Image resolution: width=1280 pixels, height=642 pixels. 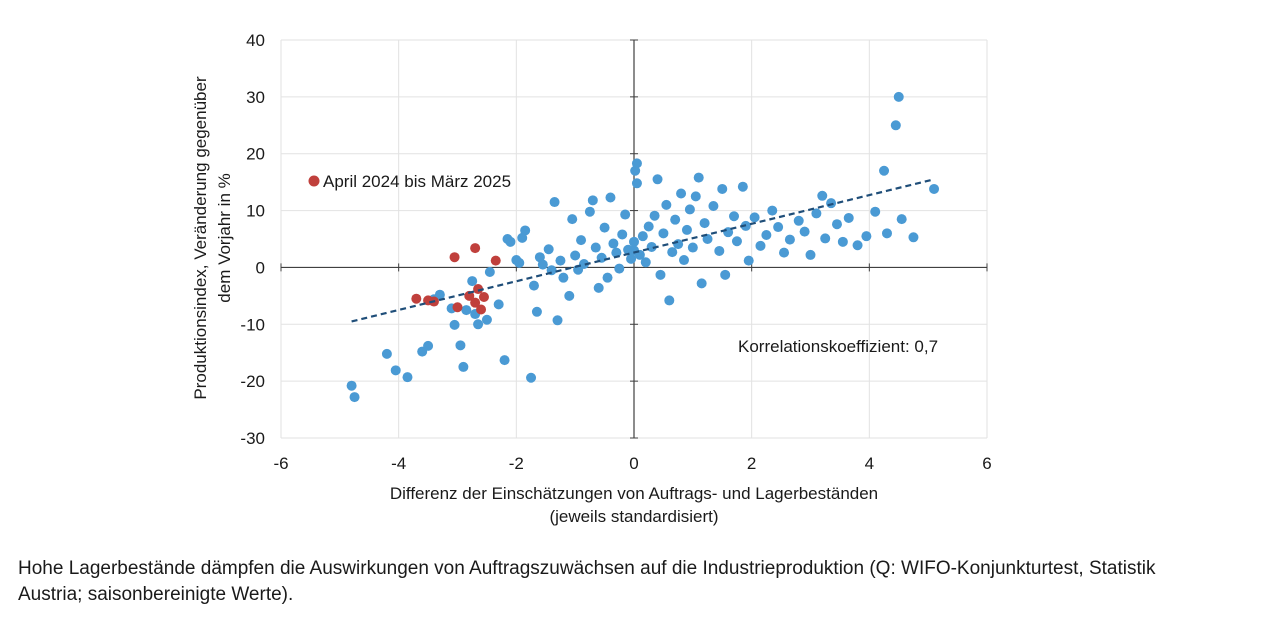 I want to click on y-tick-label: 40, so click(x=255, y=40).